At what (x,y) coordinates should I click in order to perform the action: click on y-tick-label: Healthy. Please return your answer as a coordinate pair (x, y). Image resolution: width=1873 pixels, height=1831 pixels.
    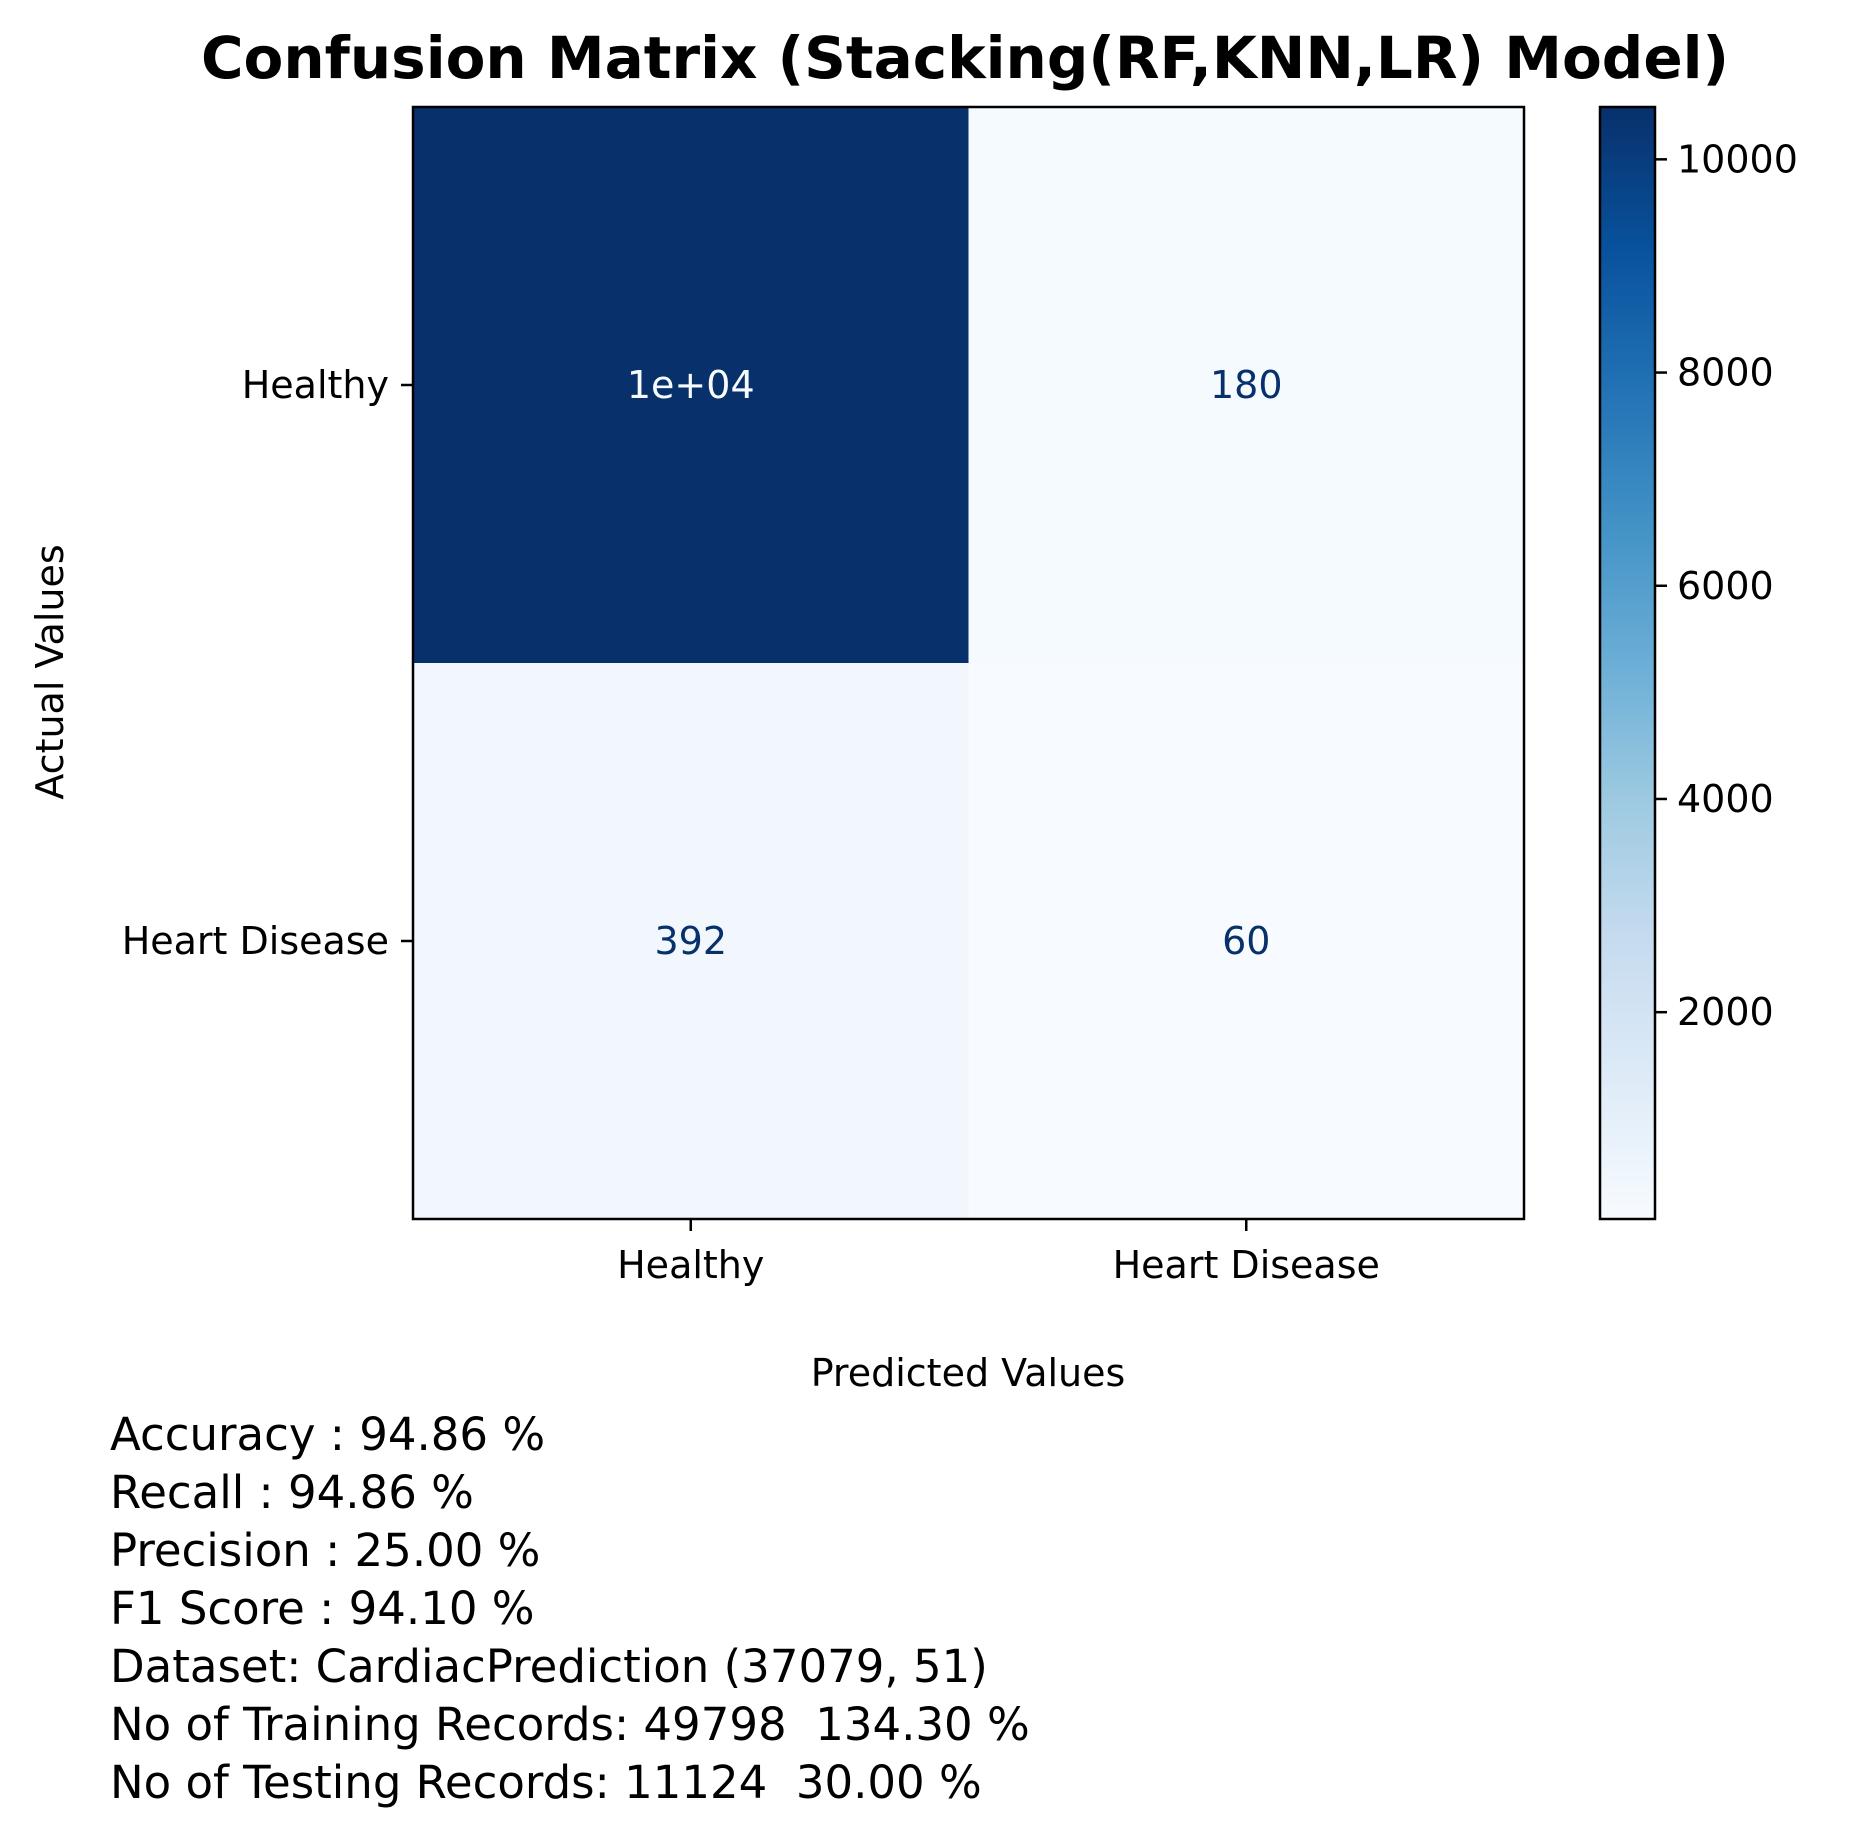
    Looking at the image, I should click on (315, 385).